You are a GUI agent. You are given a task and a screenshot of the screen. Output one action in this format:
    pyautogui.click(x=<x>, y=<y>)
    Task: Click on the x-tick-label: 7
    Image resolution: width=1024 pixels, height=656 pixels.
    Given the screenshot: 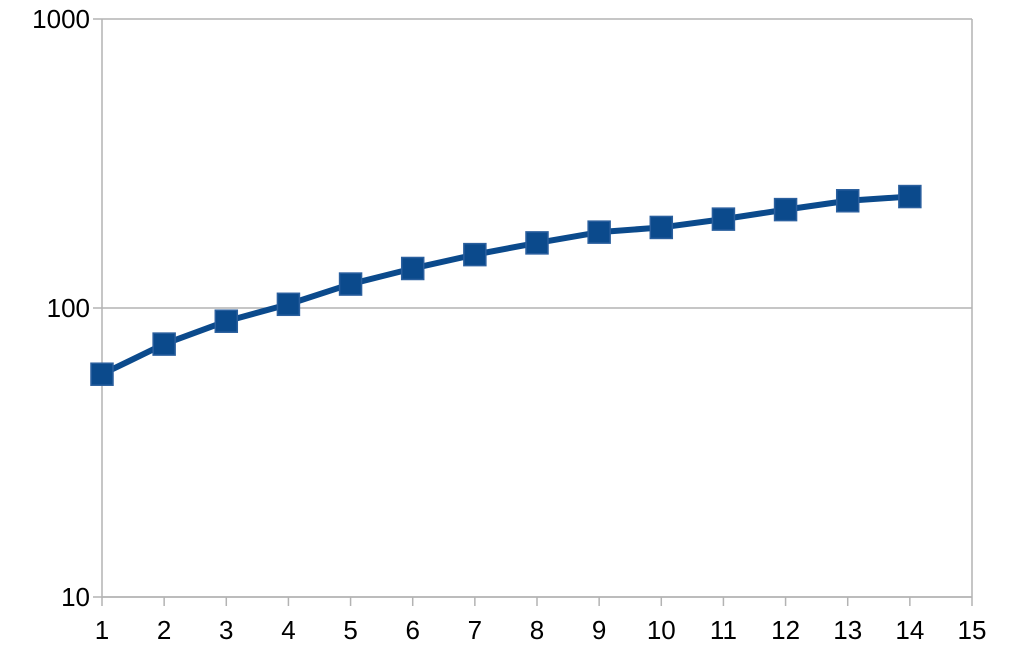 What is the action you would take?
    pyautogui.click(x=475, y=630)
    